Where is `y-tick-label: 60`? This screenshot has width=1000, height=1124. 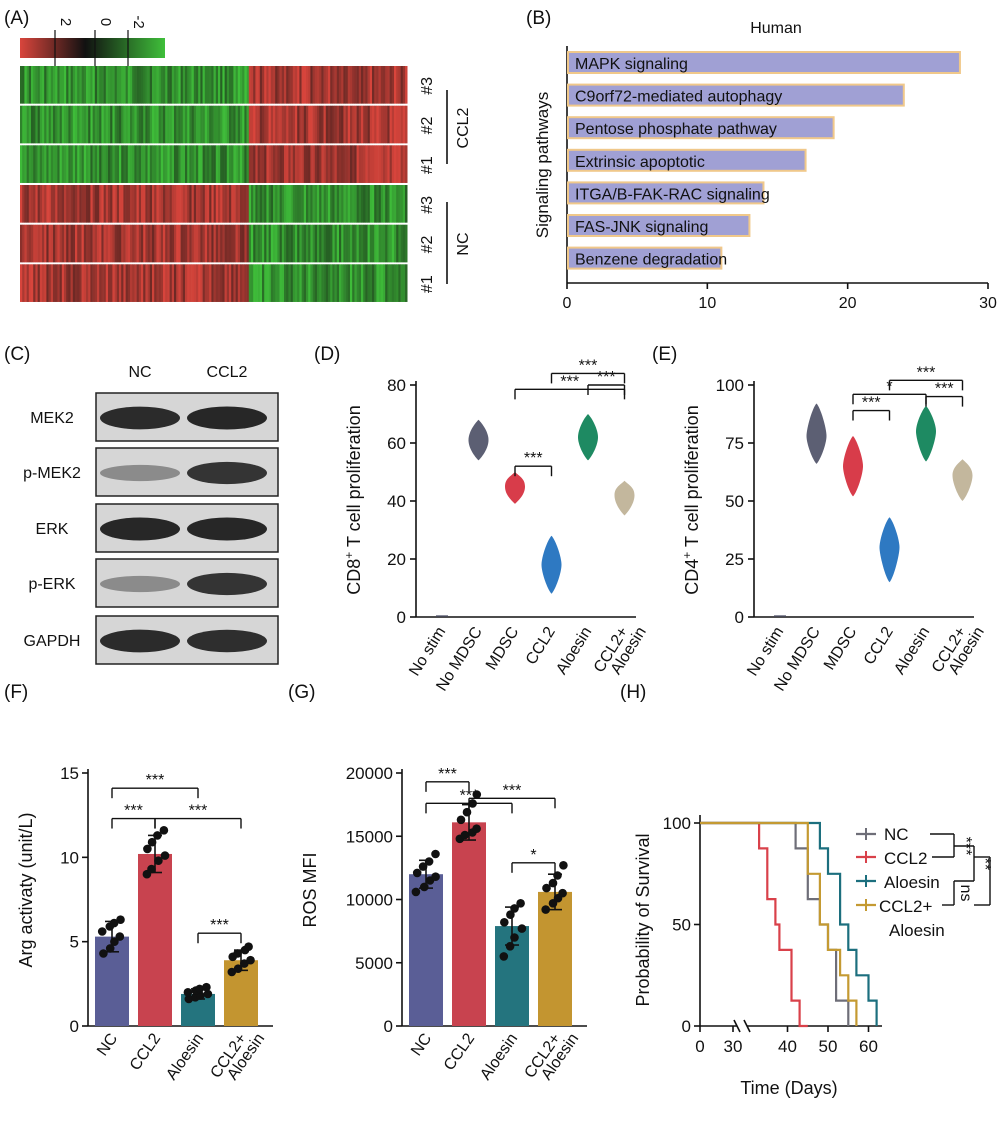
y-tick-label: 60 is located at coordinates (396, 443).